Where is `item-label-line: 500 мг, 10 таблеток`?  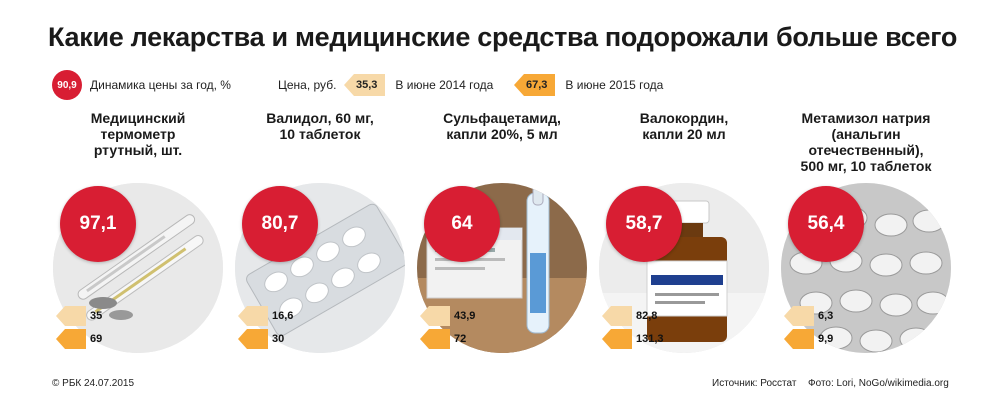
item-label-line: 500 мг, 10 таблеток is located at coordinates (866, 166).